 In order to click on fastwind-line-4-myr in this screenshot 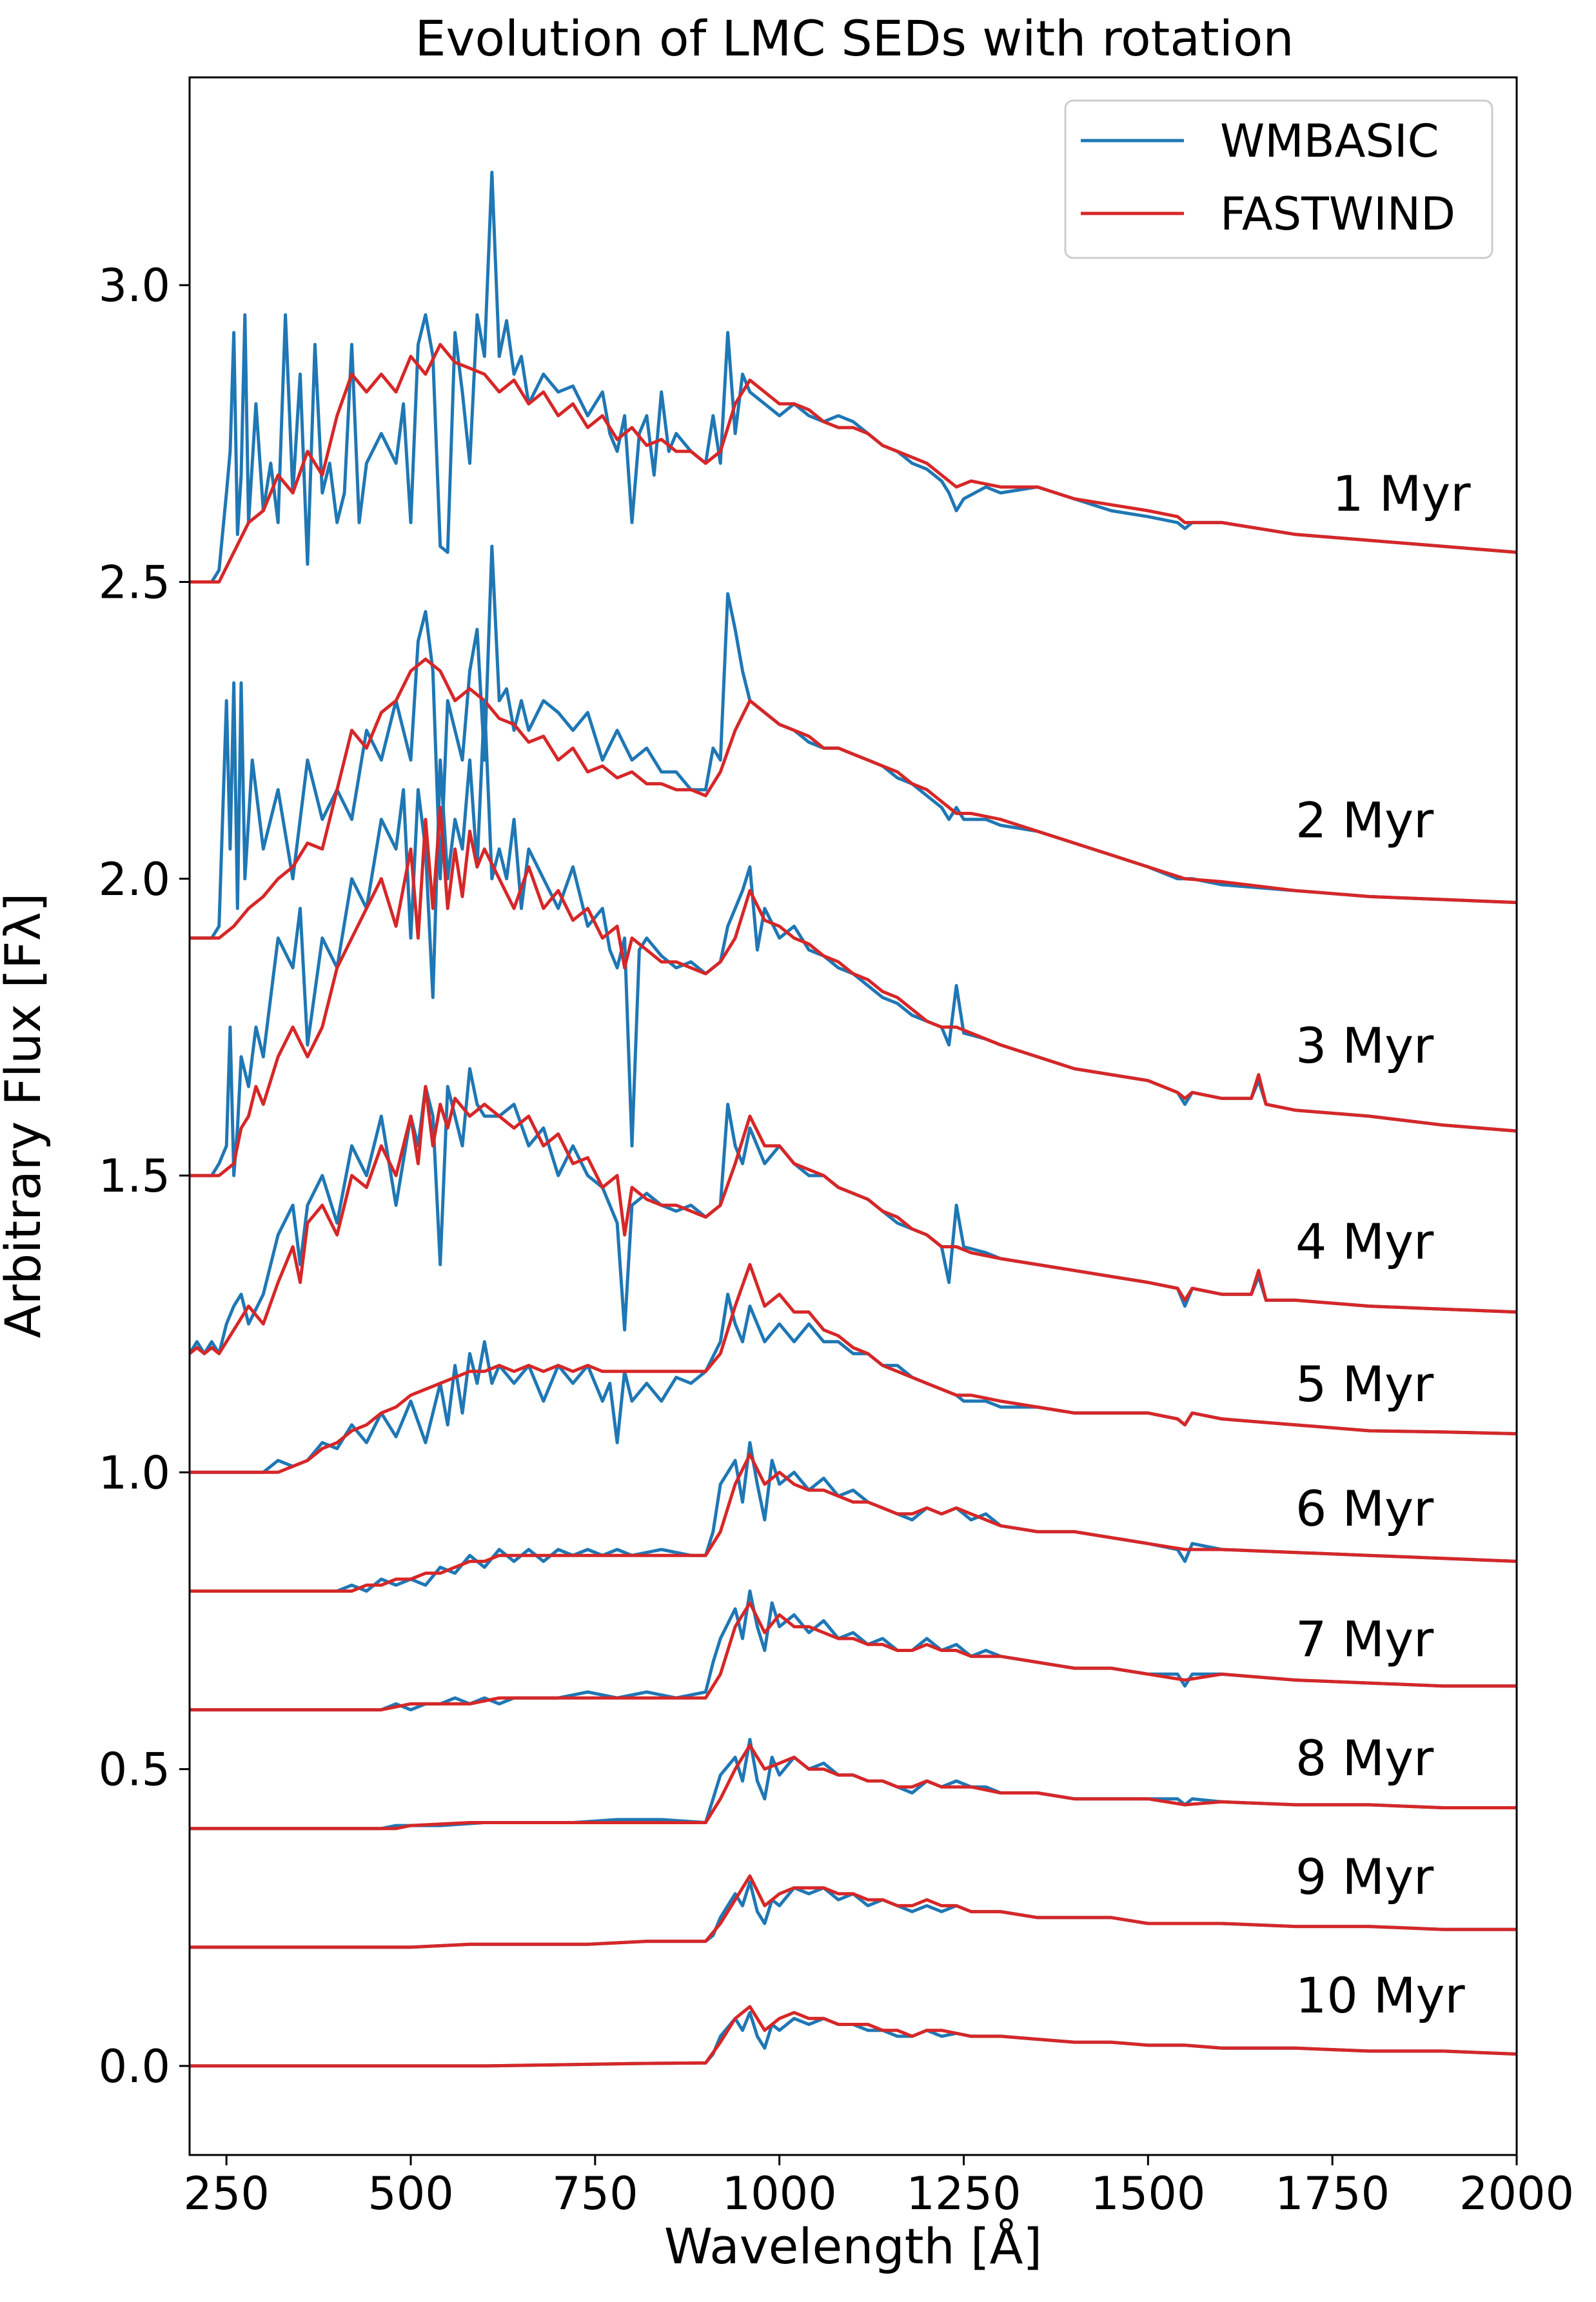, I will do `click(852, 1220)`.